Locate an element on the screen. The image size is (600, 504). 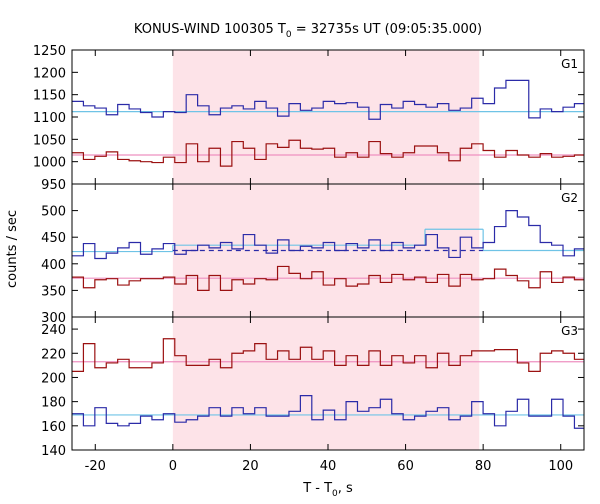
y-tick-label: 220 is located at coordinates (53, 354).